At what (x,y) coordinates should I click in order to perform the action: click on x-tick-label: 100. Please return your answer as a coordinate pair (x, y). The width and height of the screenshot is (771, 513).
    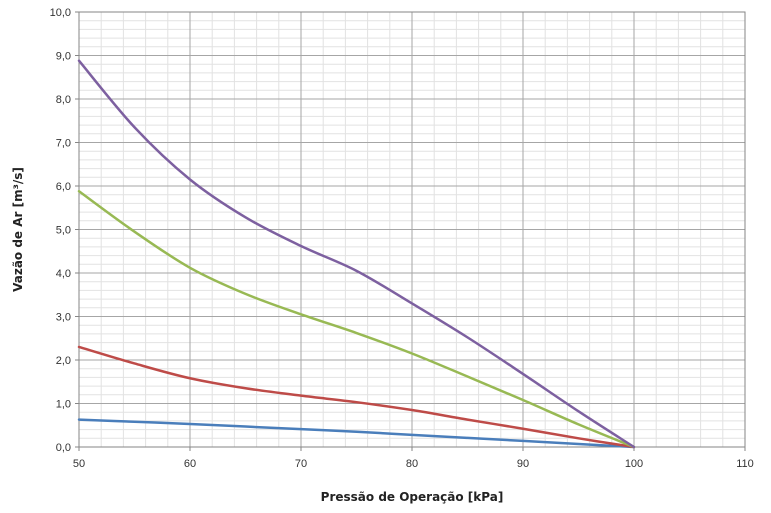
    Looking at the image, I should click on (634, 464).